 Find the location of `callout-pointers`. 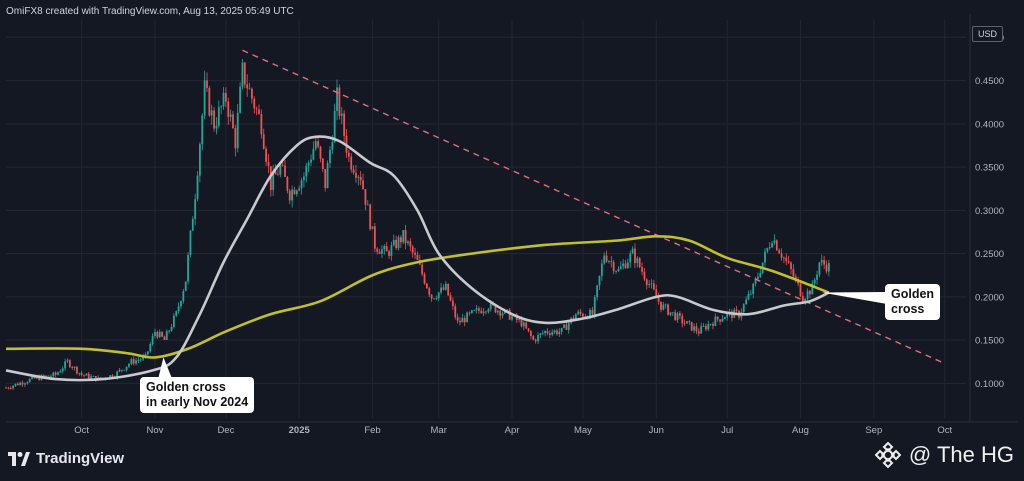

callout-pointers is located at coordinates (522, 337).